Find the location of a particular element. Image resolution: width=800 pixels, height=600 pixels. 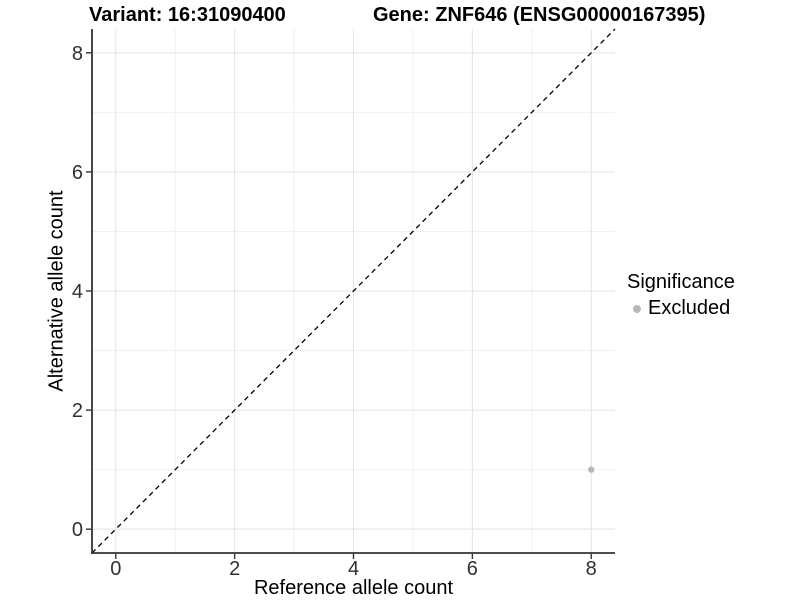

y-tick-label: 2 is located at coordinates (77, 411).